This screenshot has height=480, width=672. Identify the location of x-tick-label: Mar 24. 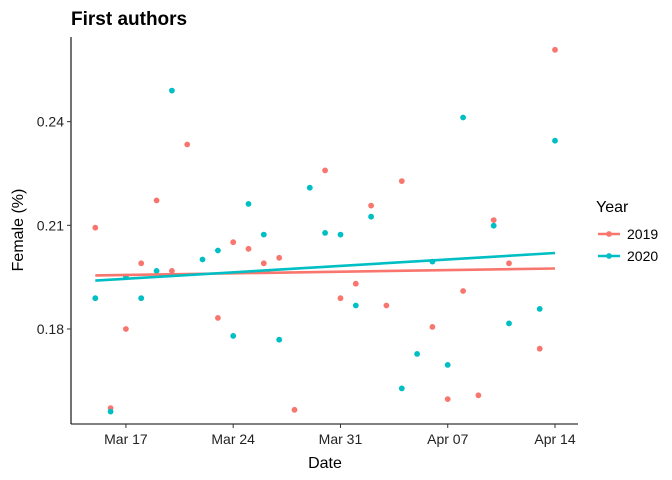
(233, 439).